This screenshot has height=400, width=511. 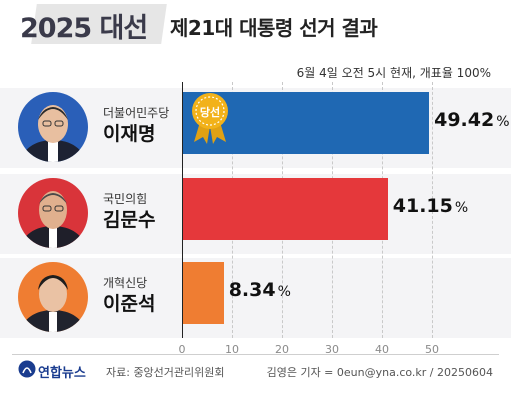 What do you see at coordinates (129, 220) in the screenshot?
I see `candidate-name-2: 김문수` at bounding box center [129, 220].